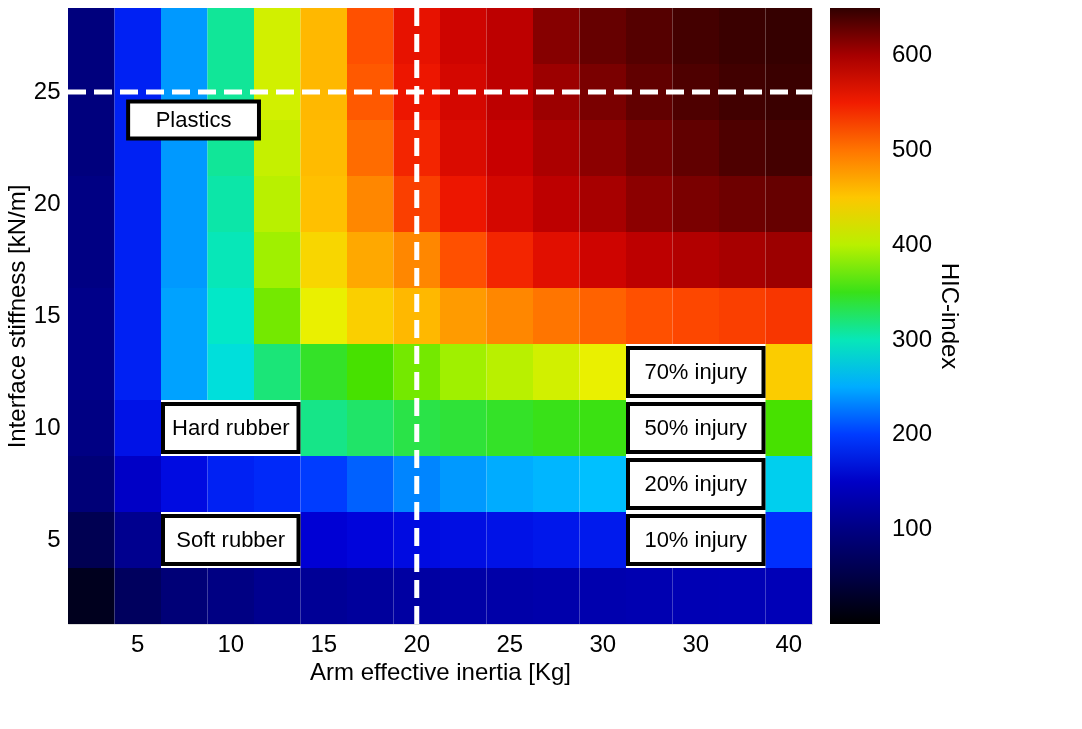  I want to click on x-tick-label: 10, so click(231, 643).